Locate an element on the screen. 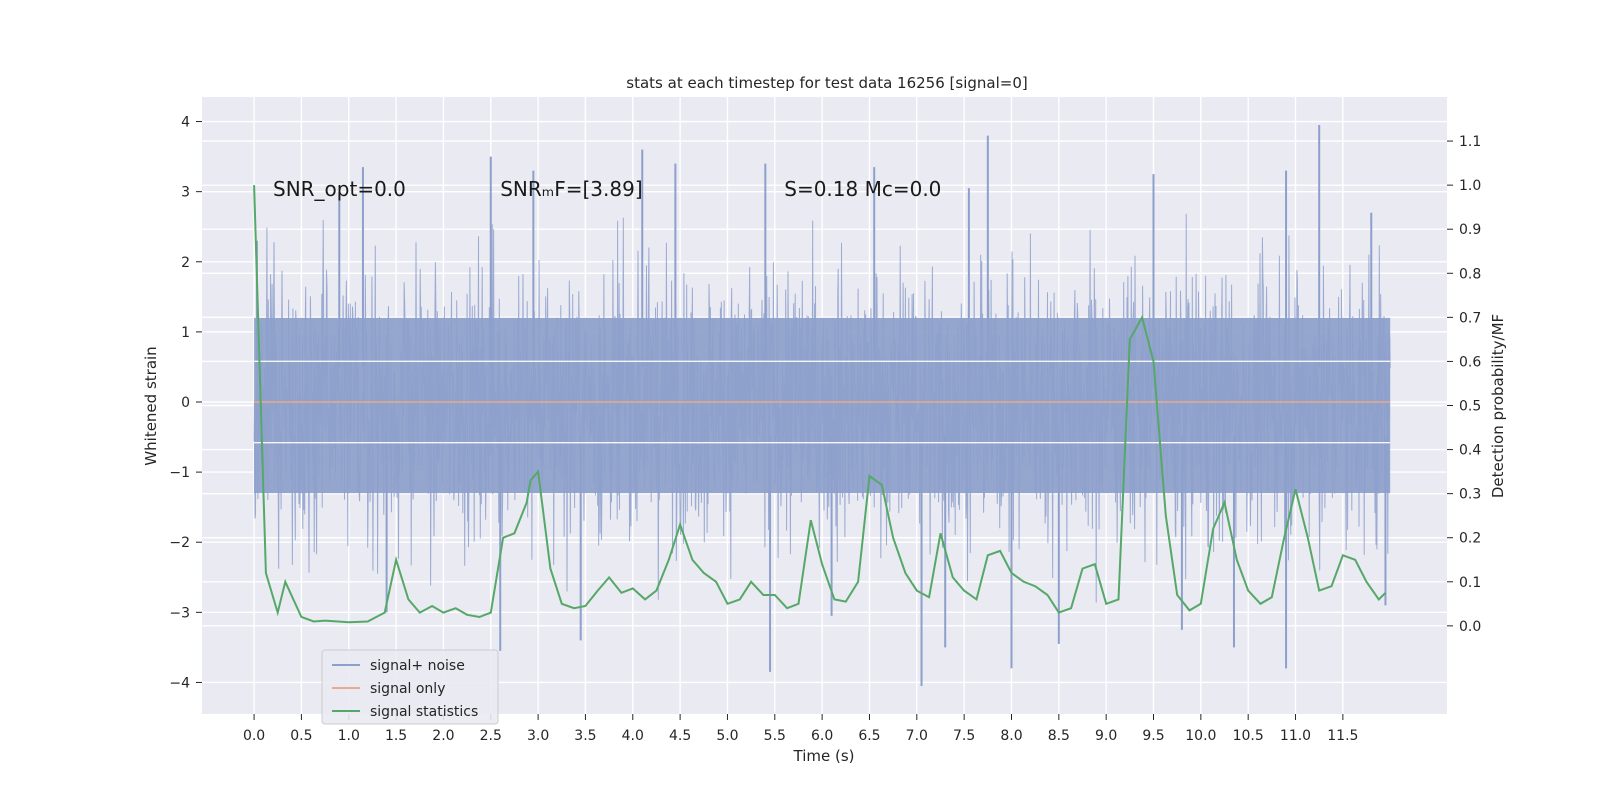 This screenshot has height=800, width=1600. yl-tick-label-1: −3 is located at coordinates (179, 613).